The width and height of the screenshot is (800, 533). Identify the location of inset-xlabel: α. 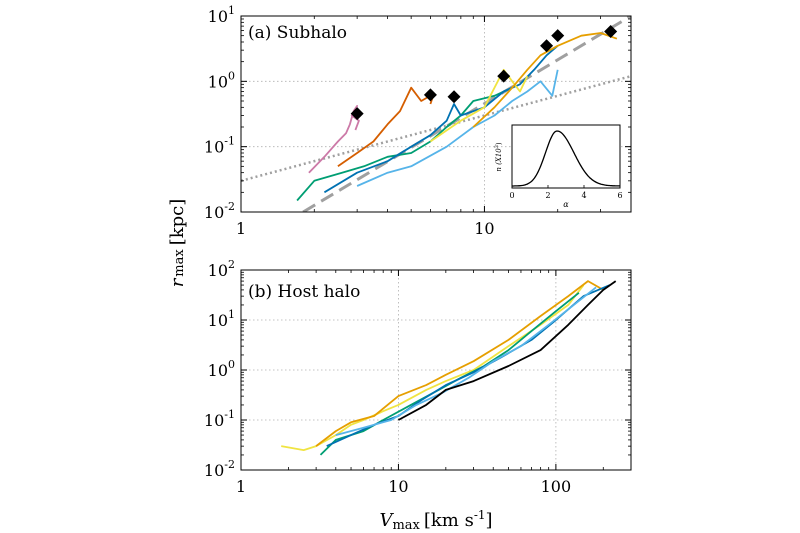
(566, 204).